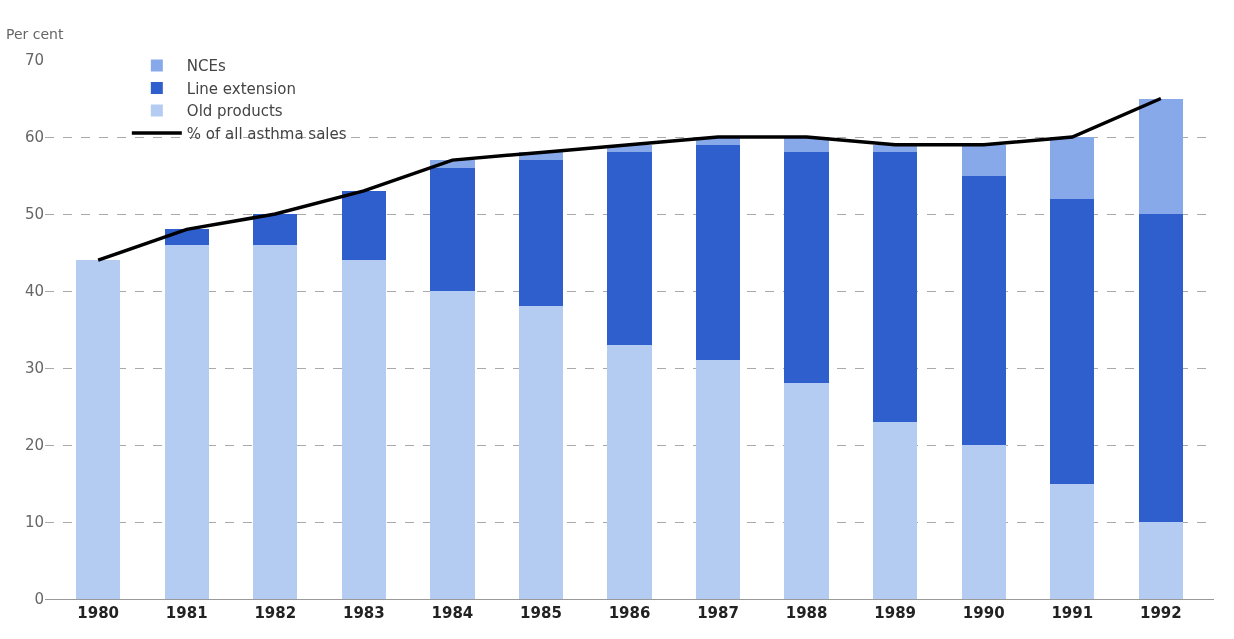  What do you see at coordinates (34, 60) in the screenshot?
I see `y-tick-label: 70` at bounding box center [34, 60].